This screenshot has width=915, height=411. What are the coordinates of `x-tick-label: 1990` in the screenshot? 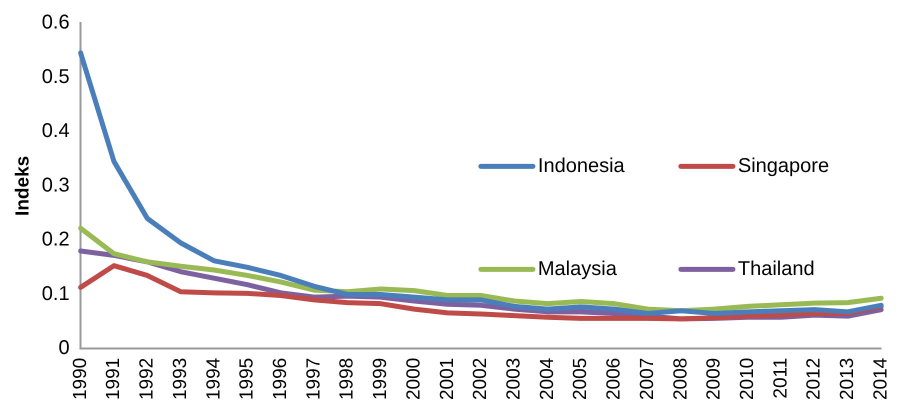 It's located at (80, 379).